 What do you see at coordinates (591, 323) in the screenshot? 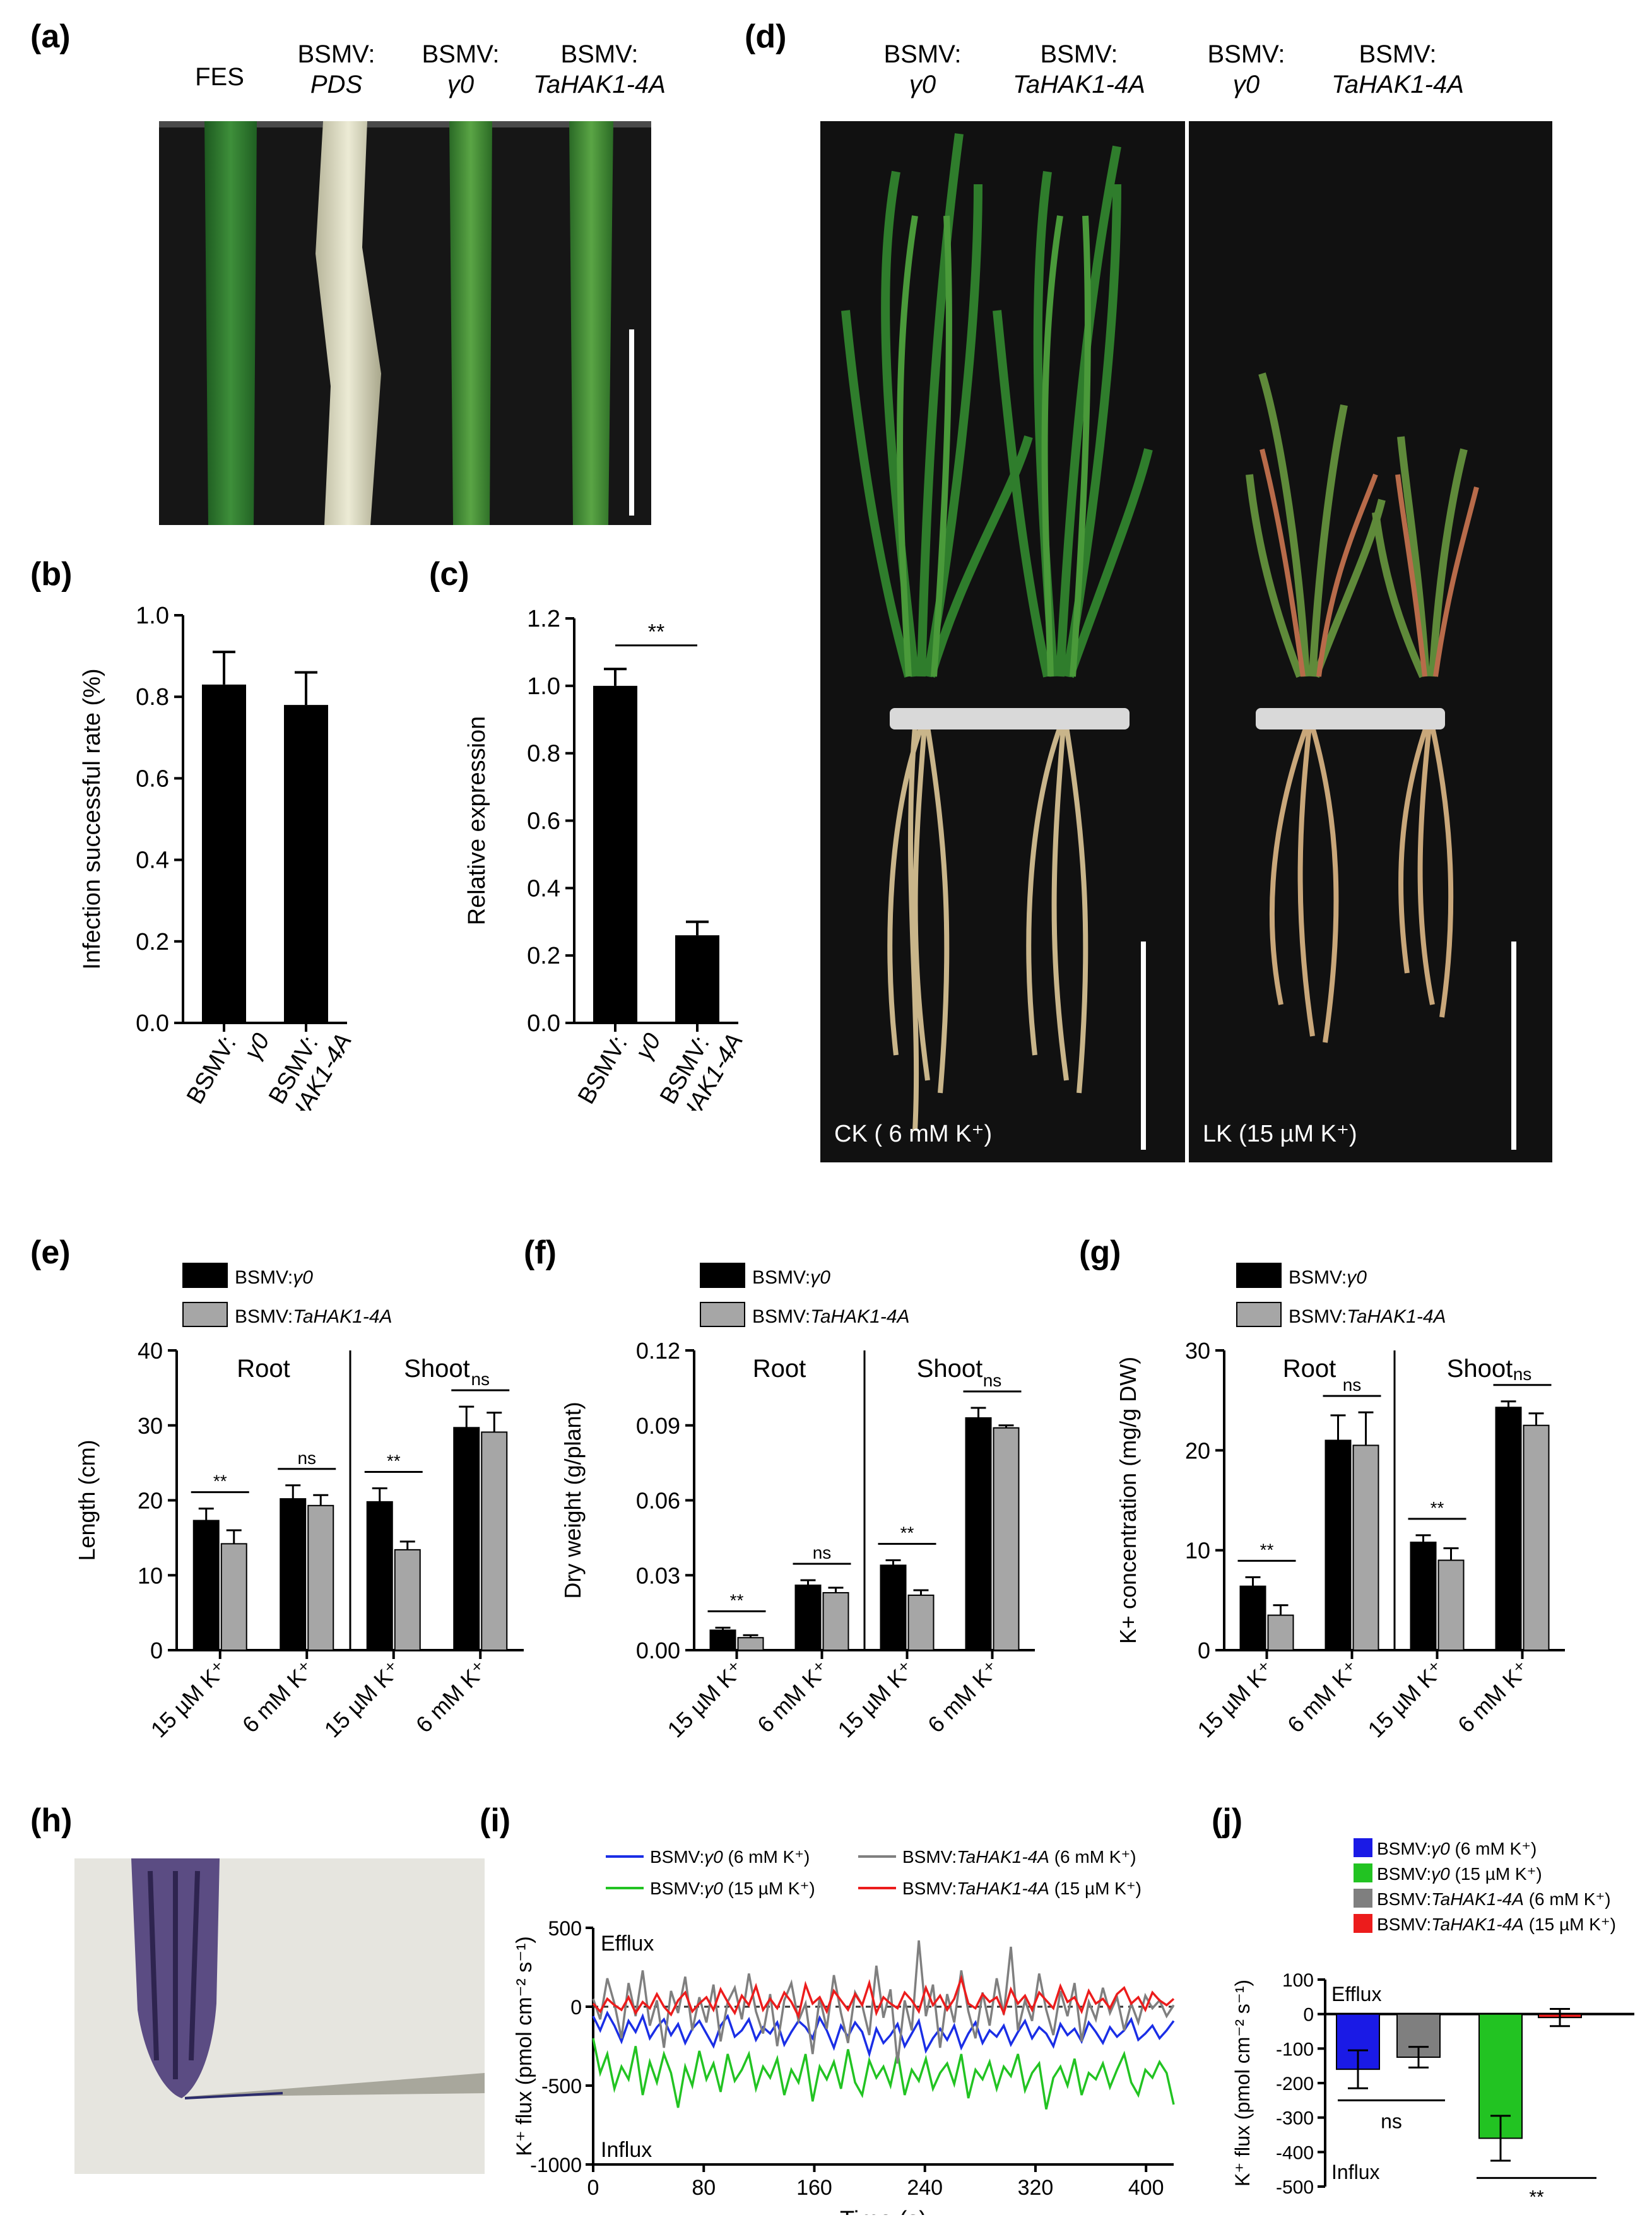
I see `leaf-tahak1` at bounding box center [591, 323].